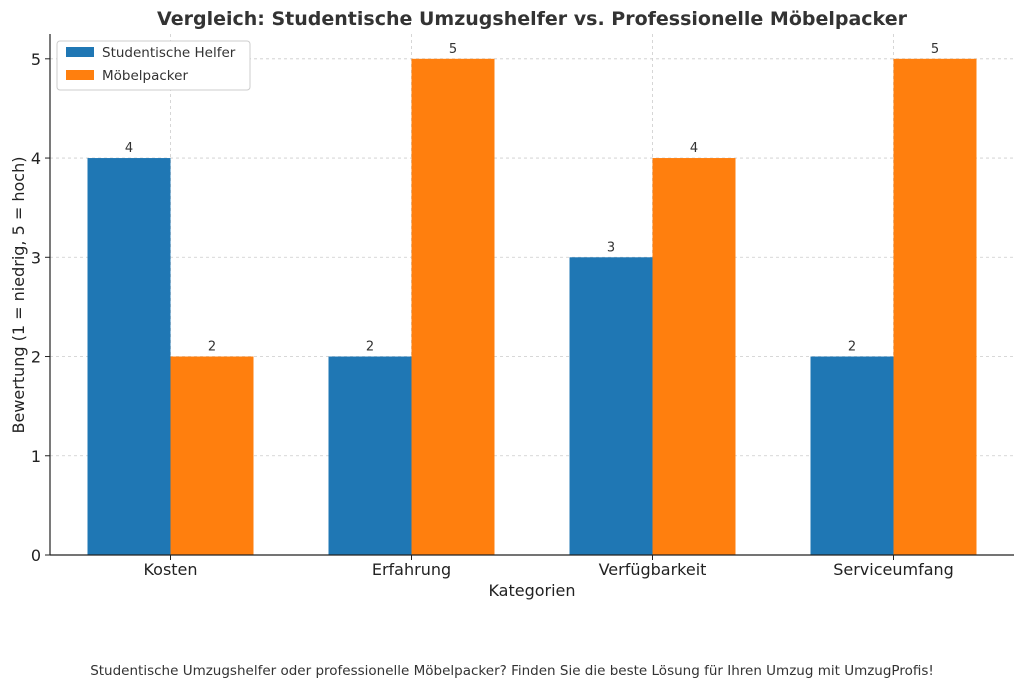 Image resolution: width=1024 pixels, height=691 pixels. Describe the element at coordinates (852, 347) in the screenshot. I see `data-label-studentische-helfer-serviceumfang: 2` at that location.